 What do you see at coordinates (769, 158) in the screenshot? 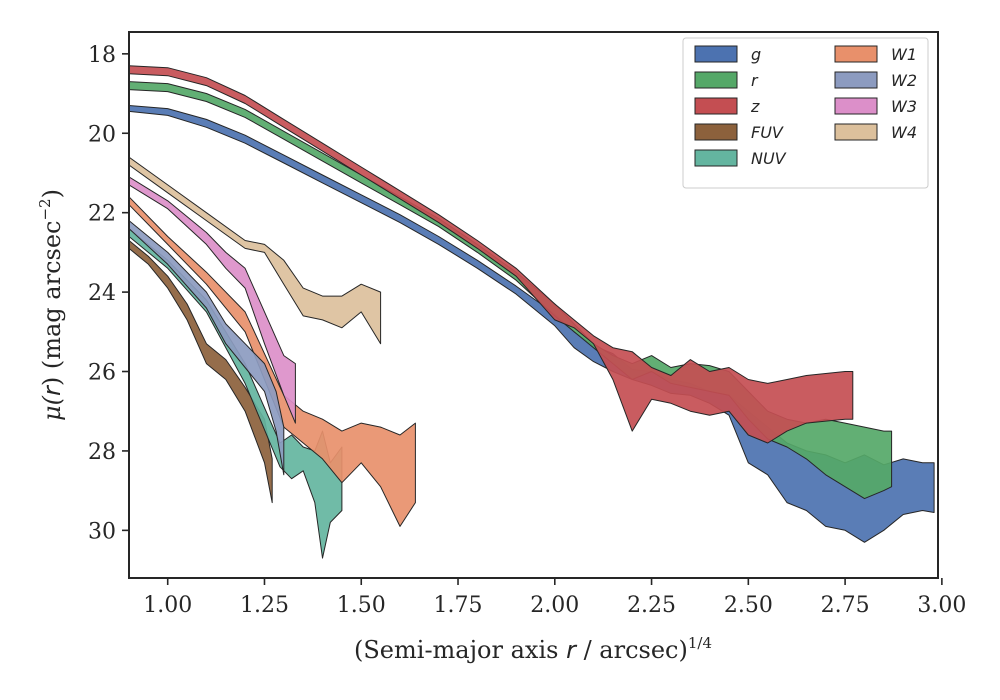
I see `legend-label: NUV` at bounding box center [769, 158].